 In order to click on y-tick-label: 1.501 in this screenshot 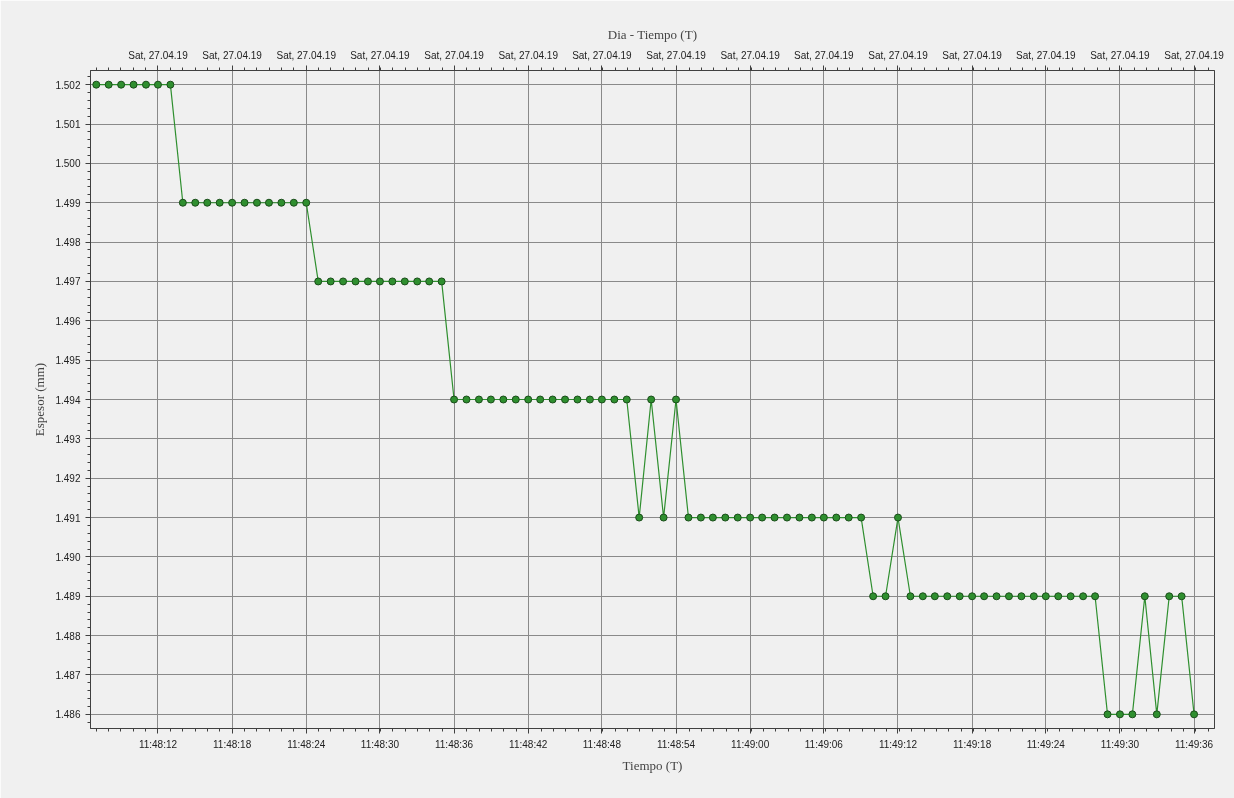, I will do `click(68, 125)`.